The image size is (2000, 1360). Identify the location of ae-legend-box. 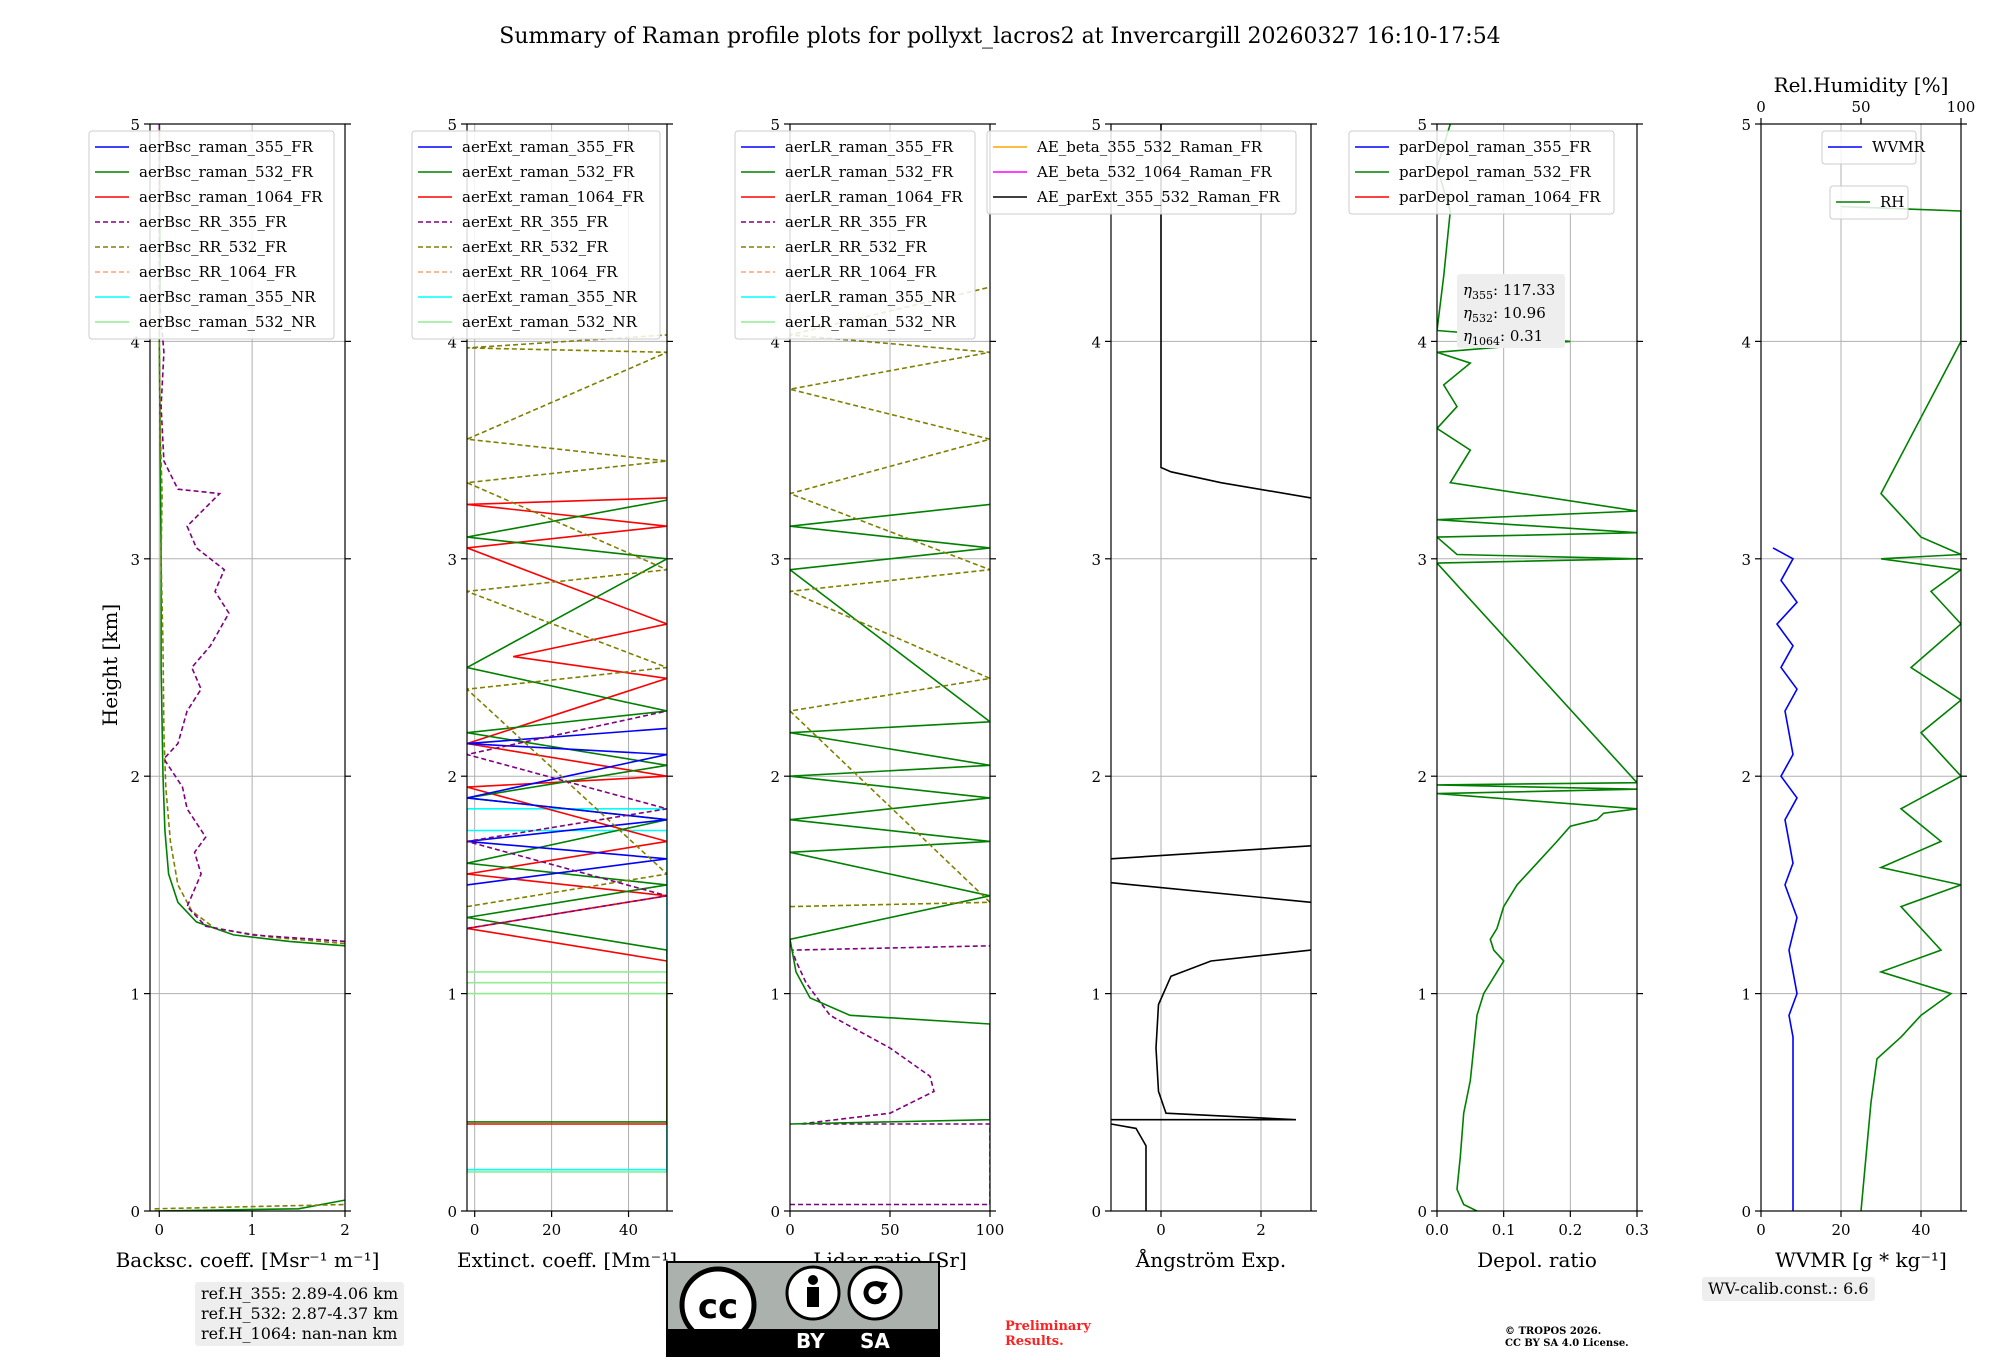
(1141, 172).